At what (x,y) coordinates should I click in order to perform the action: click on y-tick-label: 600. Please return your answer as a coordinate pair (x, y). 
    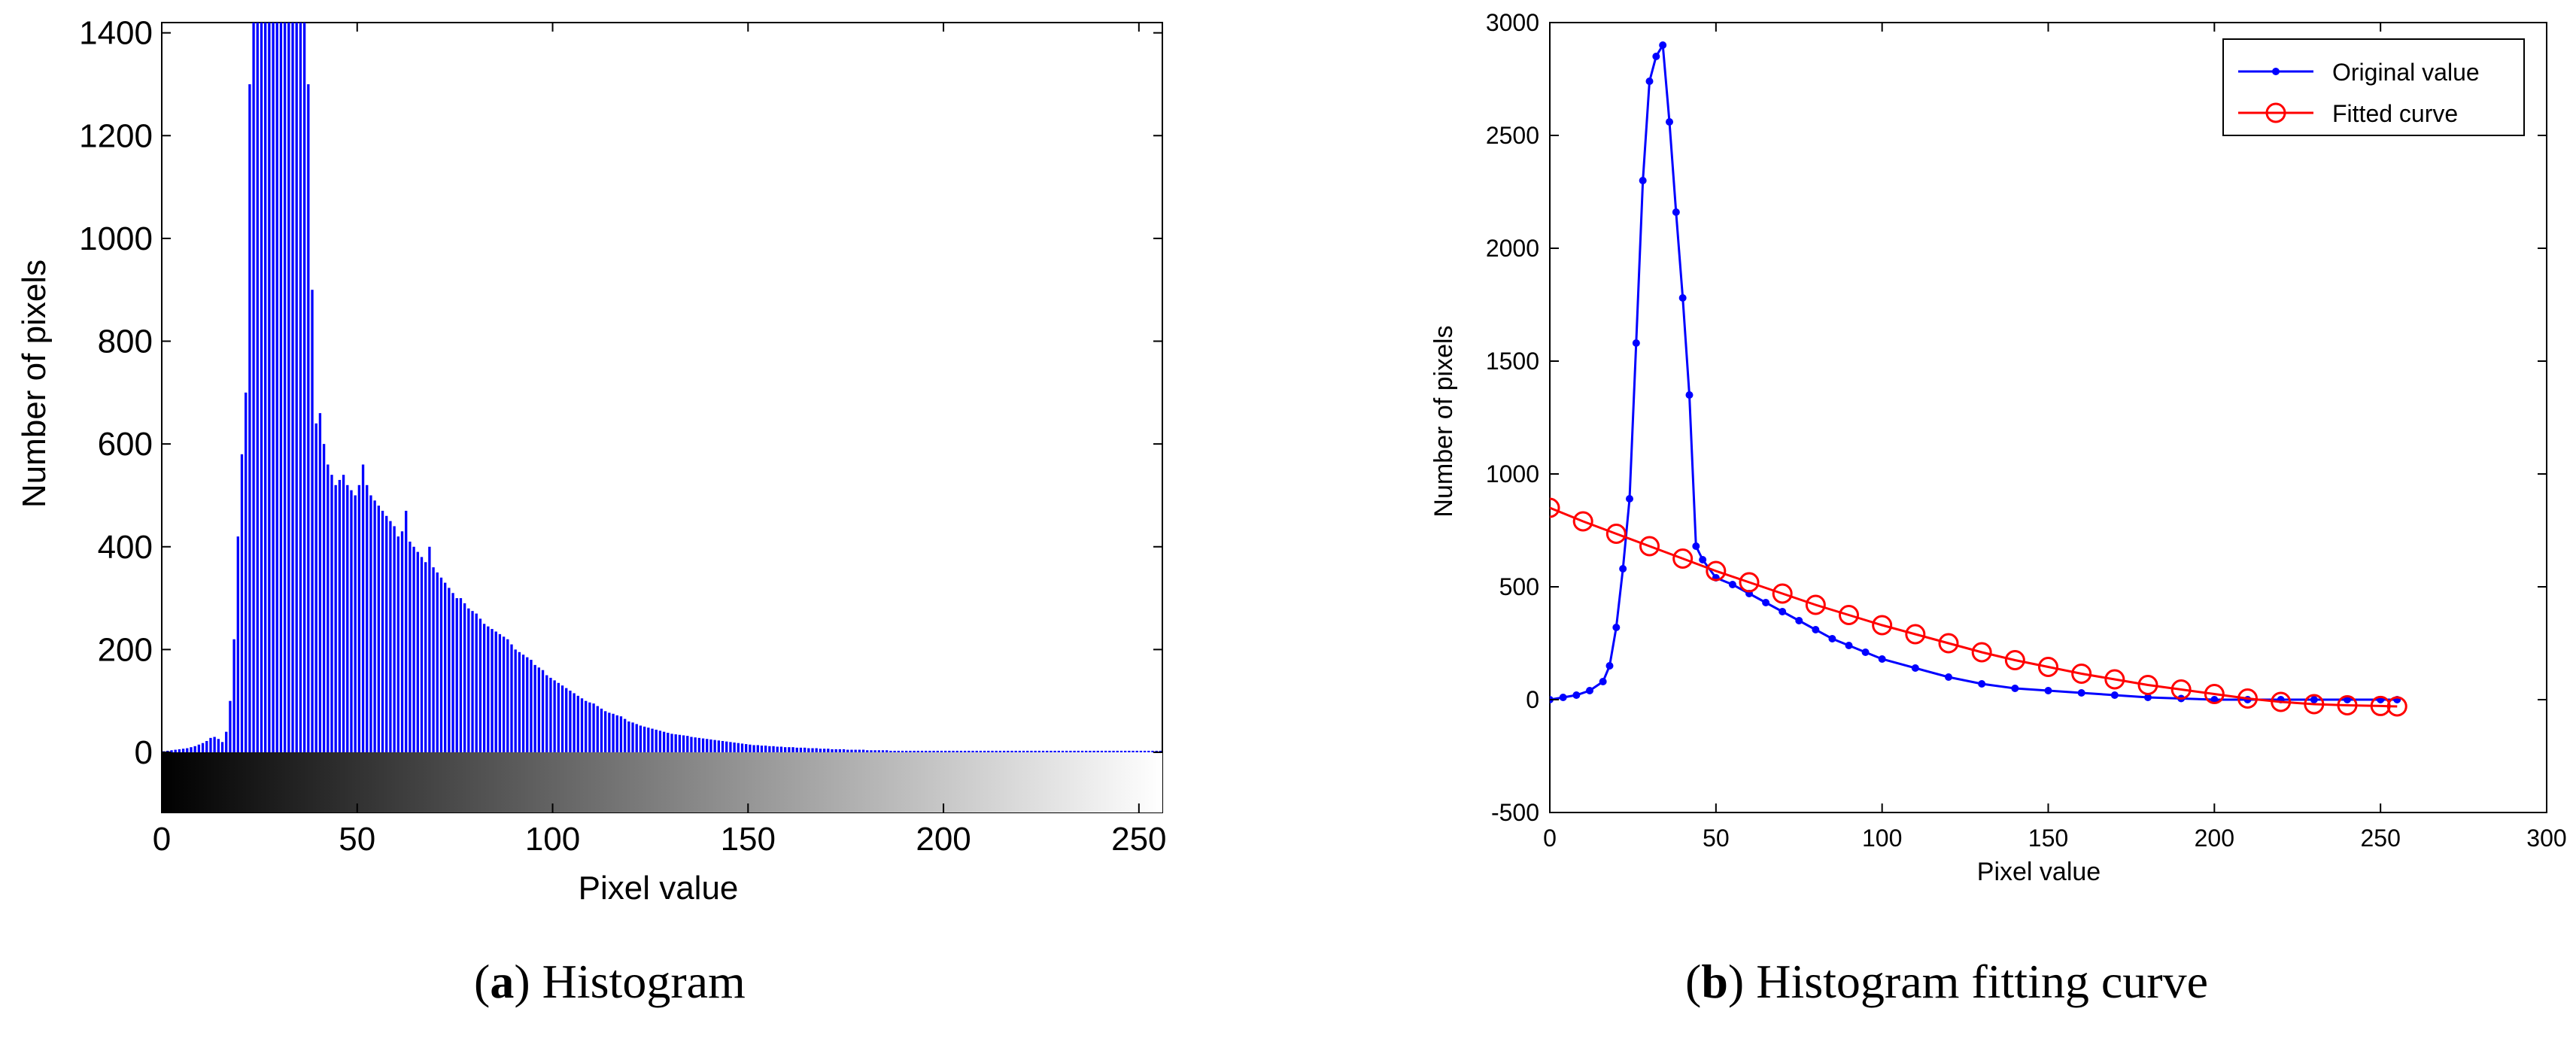
    Looking at the image, I should click on (126, 444).